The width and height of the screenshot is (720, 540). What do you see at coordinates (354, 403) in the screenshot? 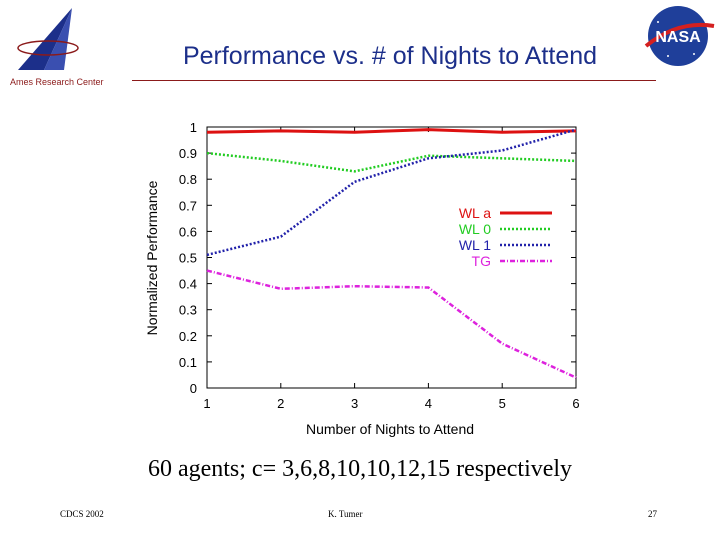
I see `x-tick-label: 3` at bounding box center [354, 403].